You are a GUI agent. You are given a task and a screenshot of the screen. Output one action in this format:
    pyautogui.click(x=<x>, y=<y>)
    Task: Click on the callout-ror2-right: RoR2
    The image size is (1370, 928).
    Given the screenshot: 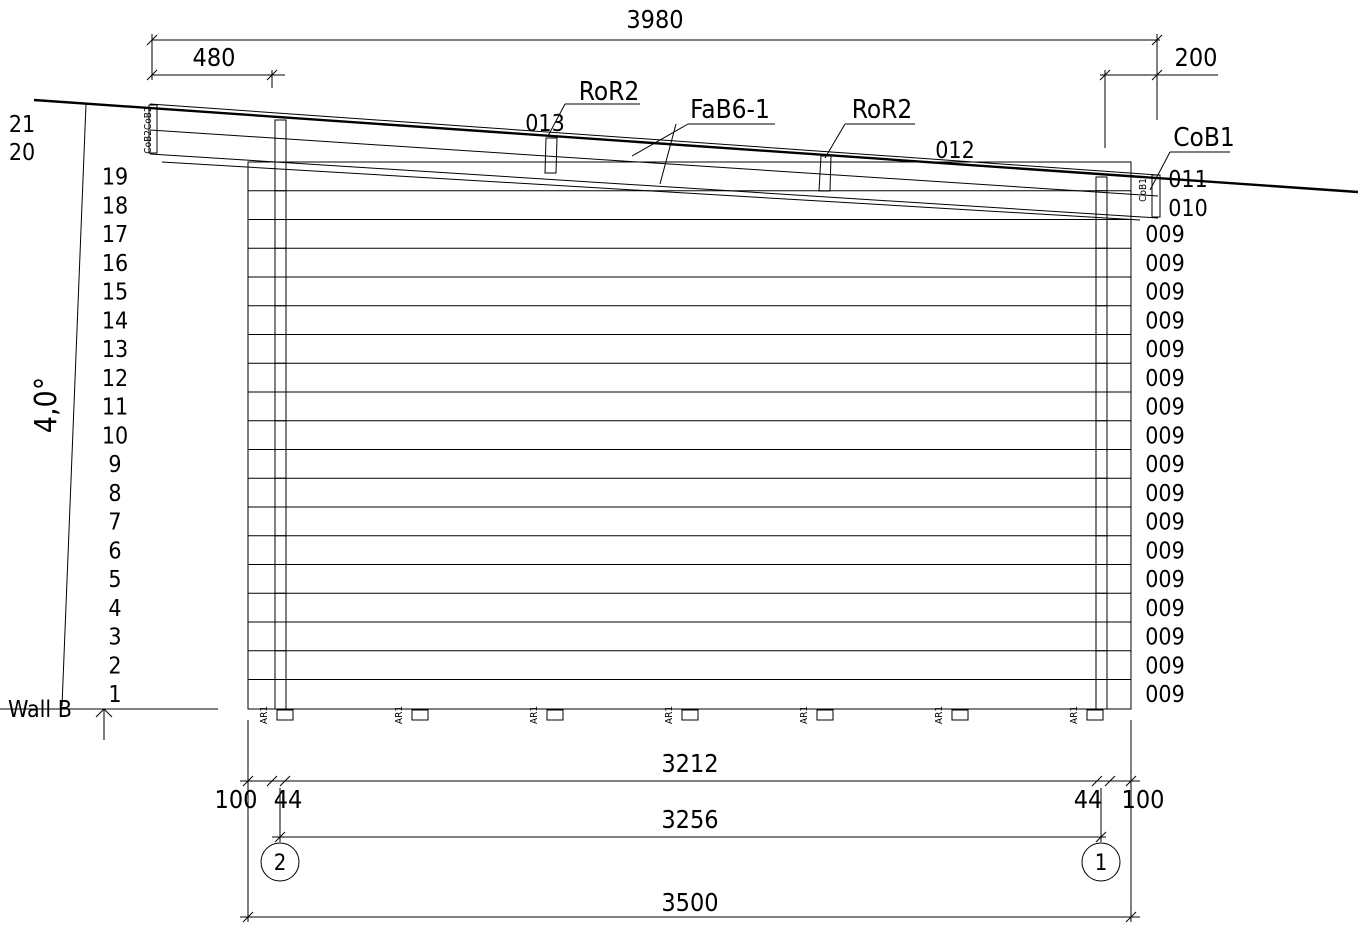 What is the action you would take?
    pyautogui.click(x=882, y=110)
    